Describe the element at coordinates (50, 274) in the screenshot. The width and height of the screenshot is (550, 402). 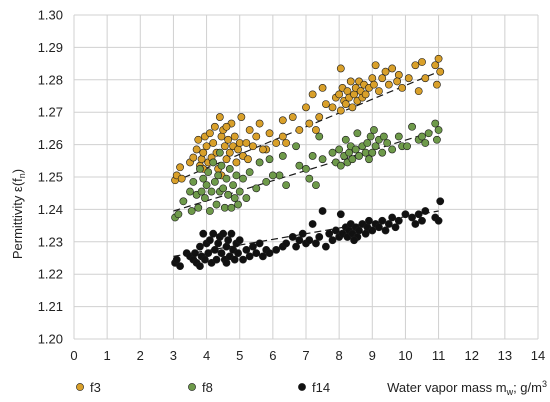
I see `y-tick-label: 1.22` at that location.